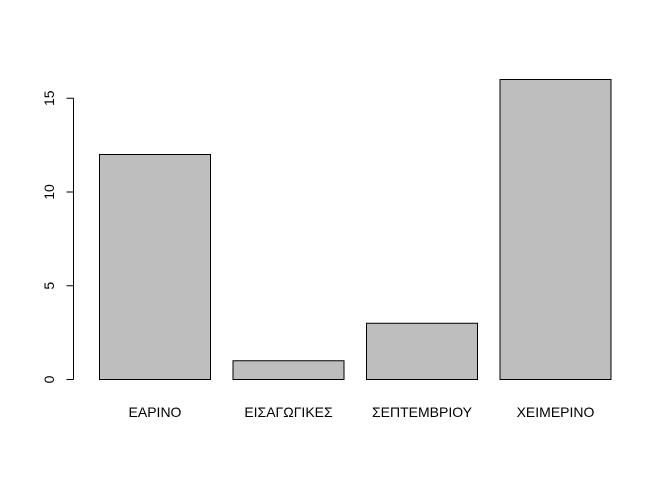 The height and width of the screenshot is (480, 672). Describe the element at coordinates (556, 412) in the screenshot. I see `x-tick-label: ΧΕΙΜΕΡΙΝΟ` at that location.